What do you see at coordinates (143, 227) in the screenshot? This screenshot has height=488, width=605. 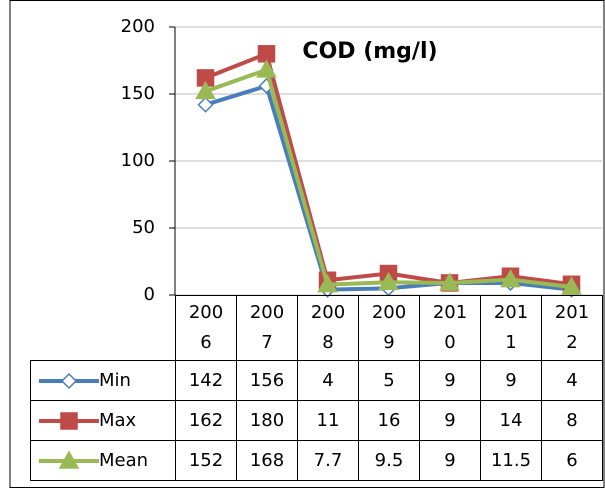 I see `y-tick-label: 50` at bounding box center [143, 227].